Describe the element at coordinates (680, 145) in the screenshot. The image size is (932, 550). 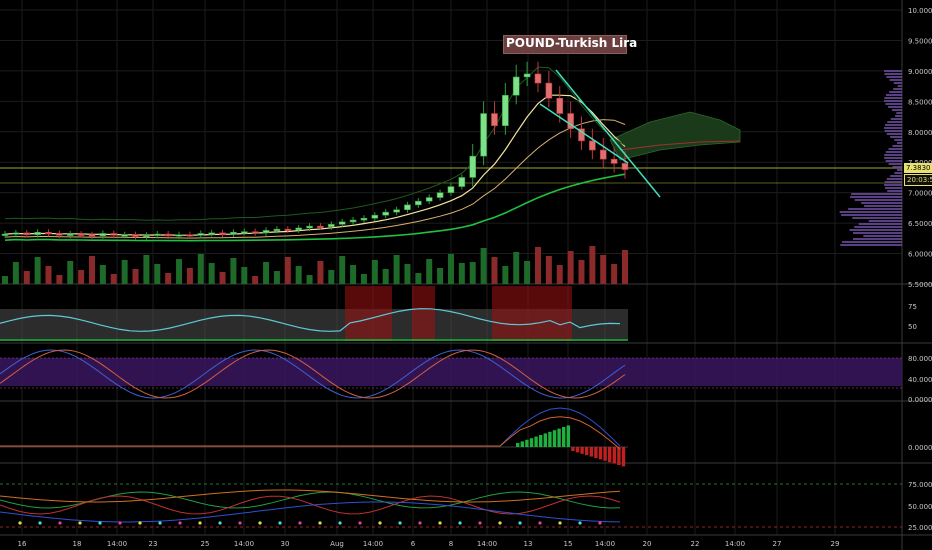
I see `ichimoku-span-b` at that location.